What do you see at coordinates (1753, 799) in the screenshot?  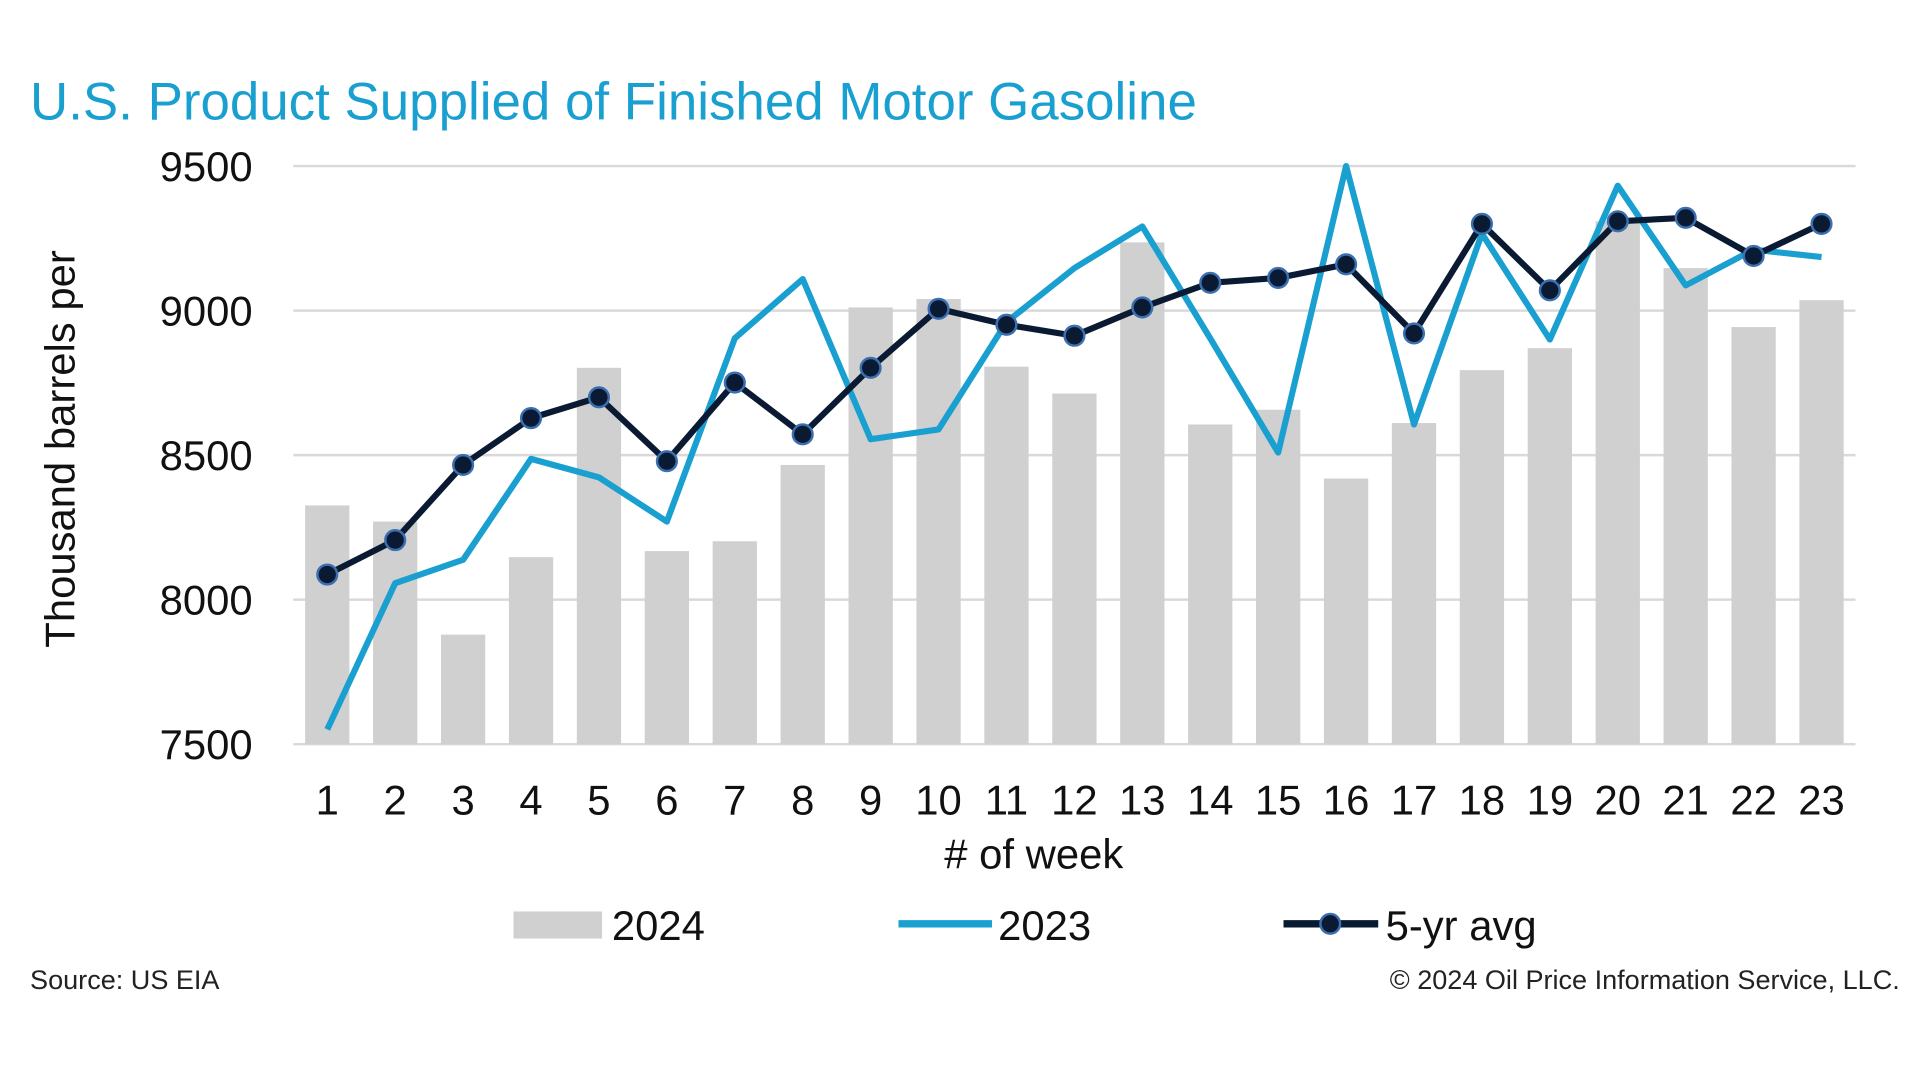 I see `x-tick-label: 22` at bounding box center [1753, 799].